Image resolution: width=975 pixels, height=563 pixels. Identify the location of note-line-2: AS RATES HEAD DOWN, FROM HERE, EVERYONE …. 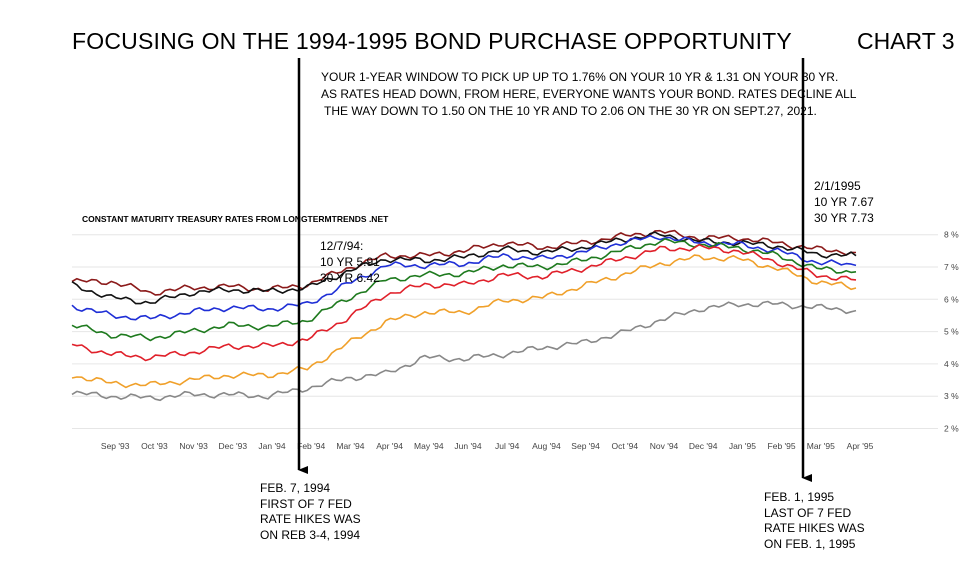
(589, 94).